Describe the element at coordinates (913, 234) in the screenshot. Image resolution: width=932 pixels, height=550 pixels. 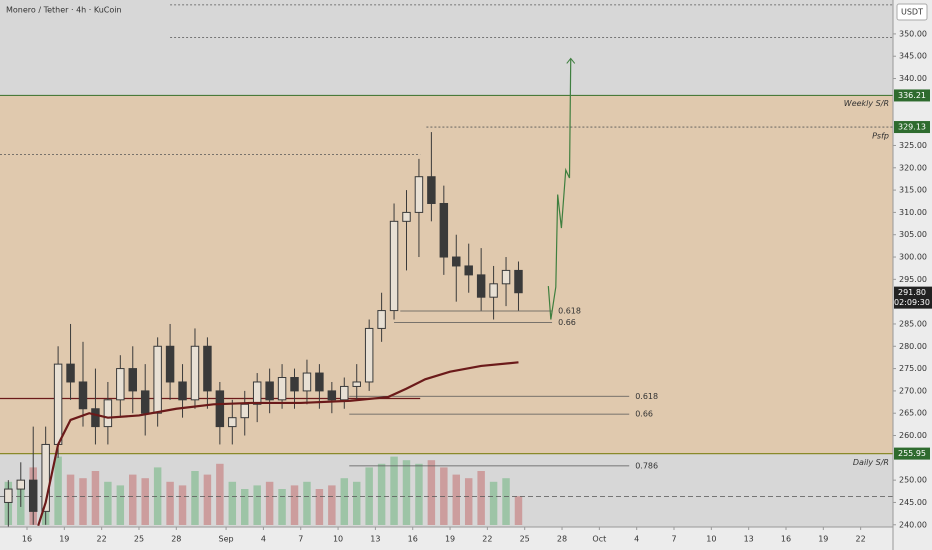
I see `y-tick-label: 305.00` at that location.